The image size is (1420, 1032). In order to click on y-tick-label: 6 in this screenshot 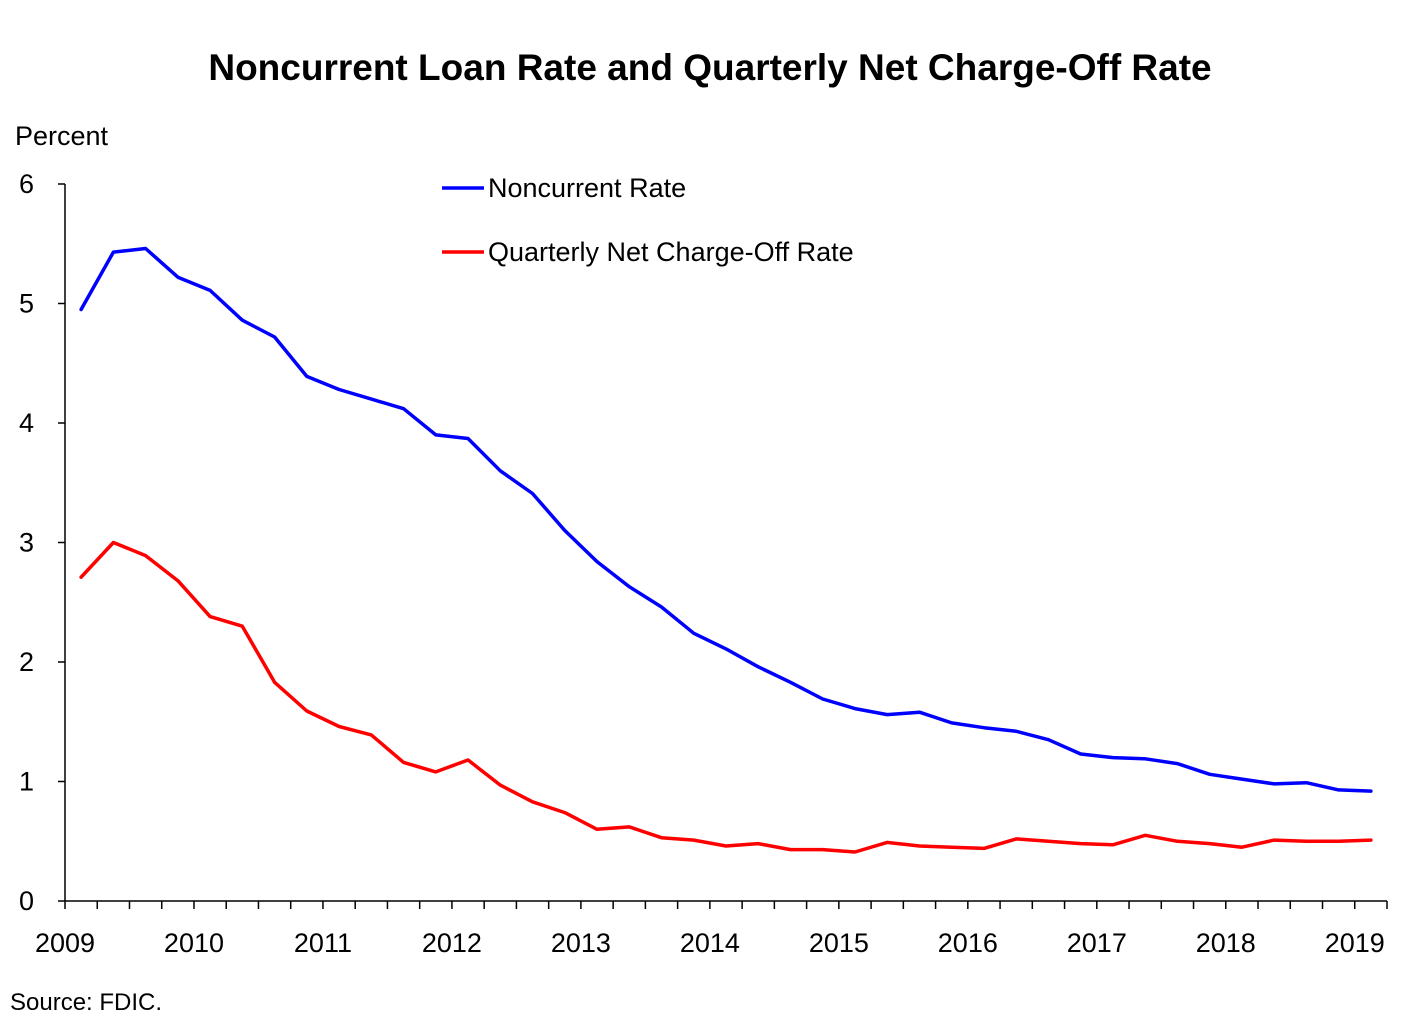, I will do `click(26, 184)`.